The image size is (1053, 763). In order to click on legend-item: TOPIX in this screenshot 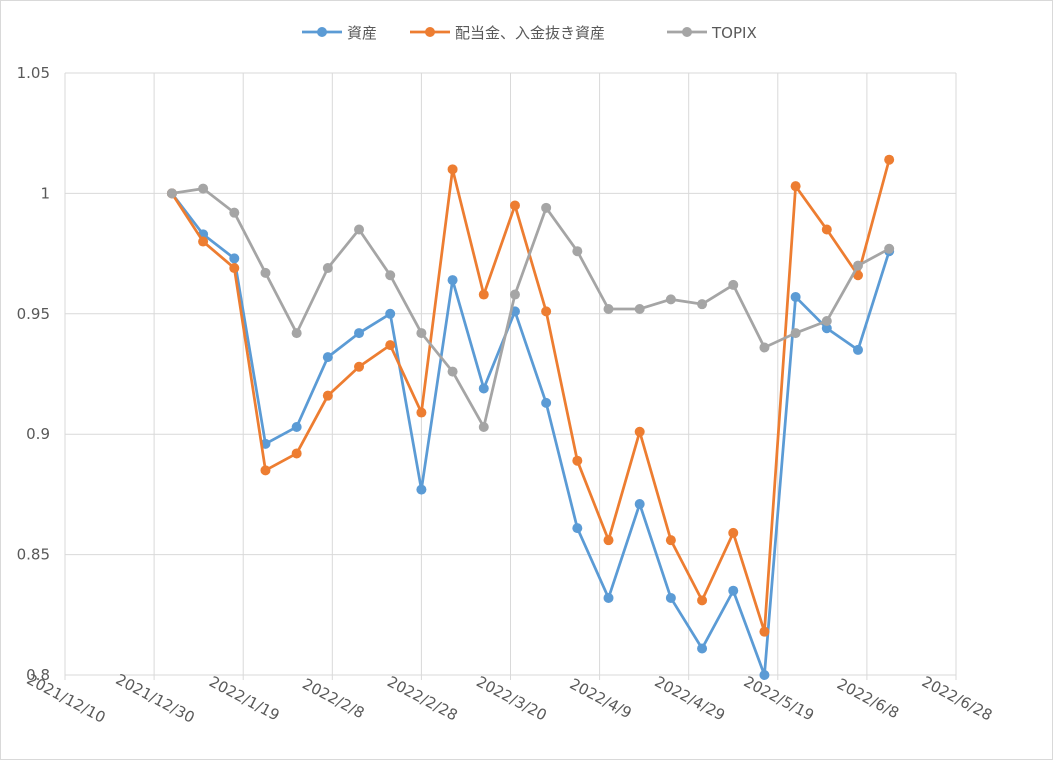, I will do `click(712, 33)`.